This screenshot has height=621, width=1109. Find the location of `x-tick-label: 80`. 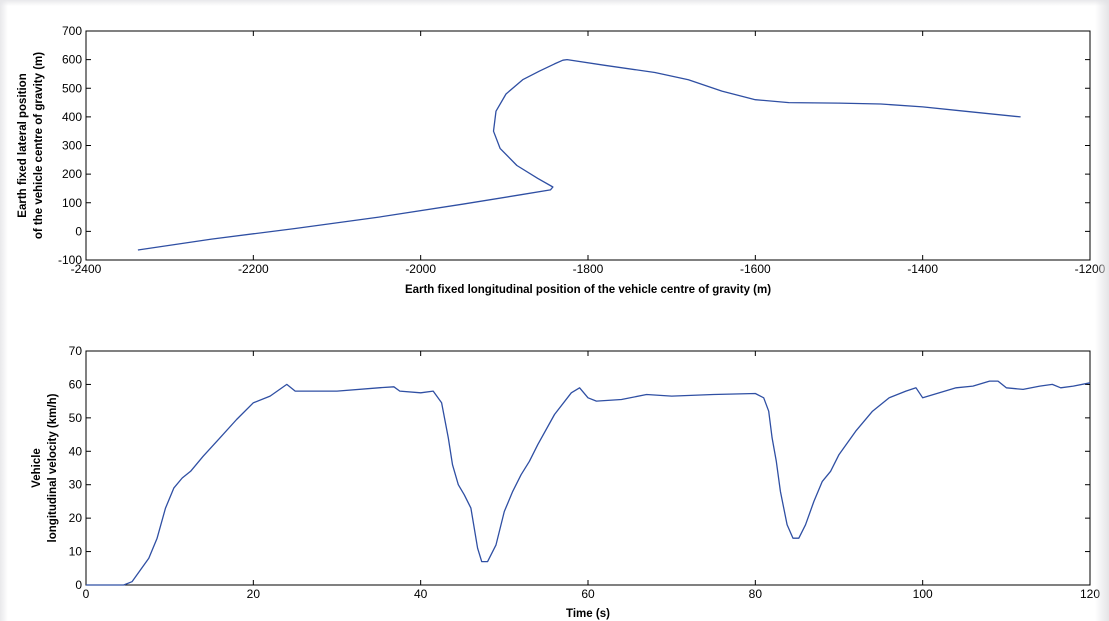

x-tick-label: 80 is located at coordinates (756, 594).